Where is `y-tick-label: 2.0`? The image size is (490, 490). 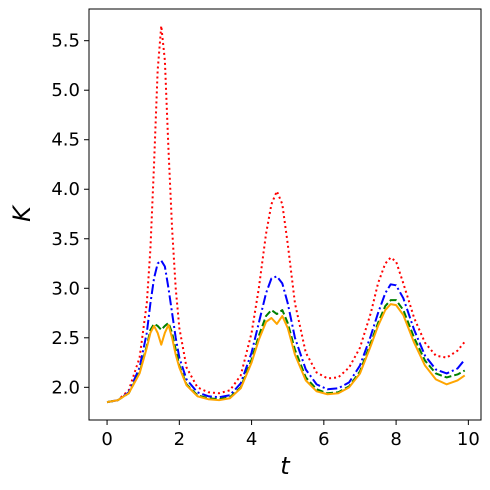 y-tick-label: 2.0 is located at coordinates (65, 387).